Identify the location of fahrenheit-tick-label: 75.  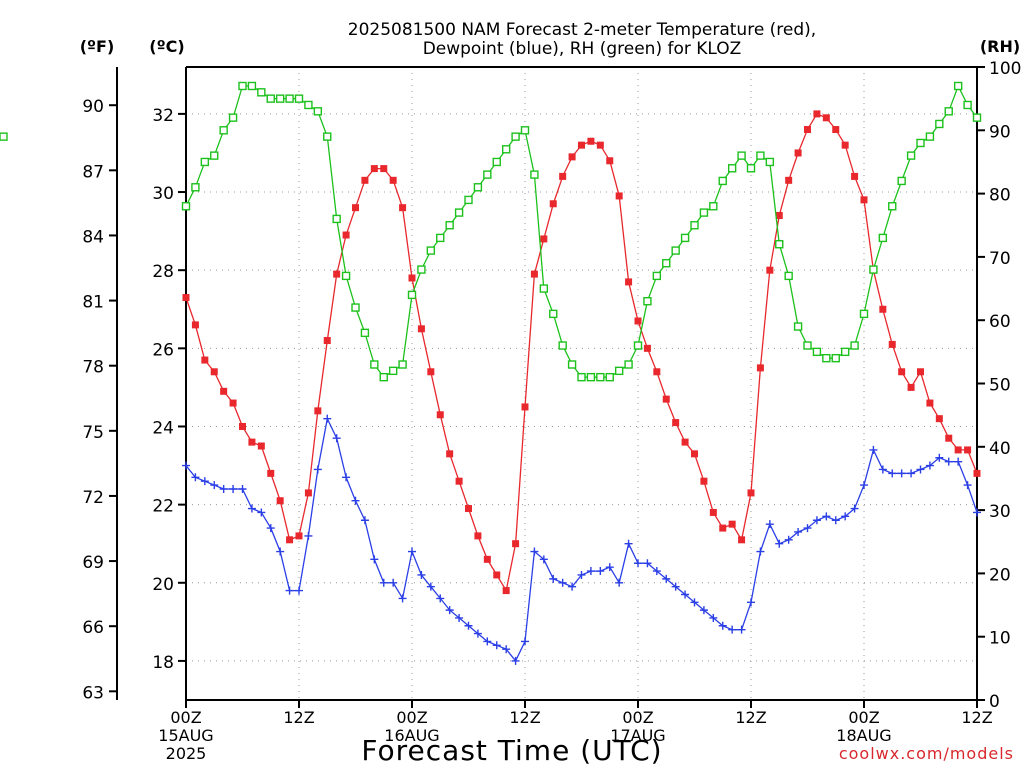
(93, 433).